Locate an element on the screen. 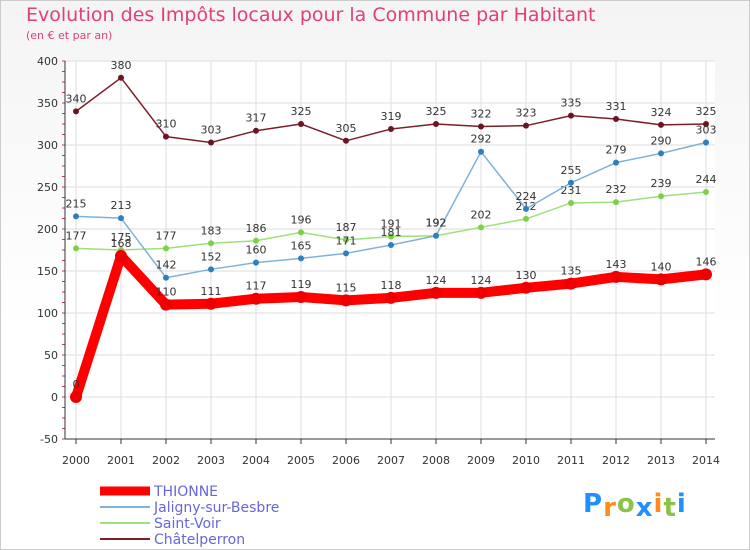 Image resolution: width=750 pixels, height=550 pixels. logo-letter: P is located at coordinates (593, 504).